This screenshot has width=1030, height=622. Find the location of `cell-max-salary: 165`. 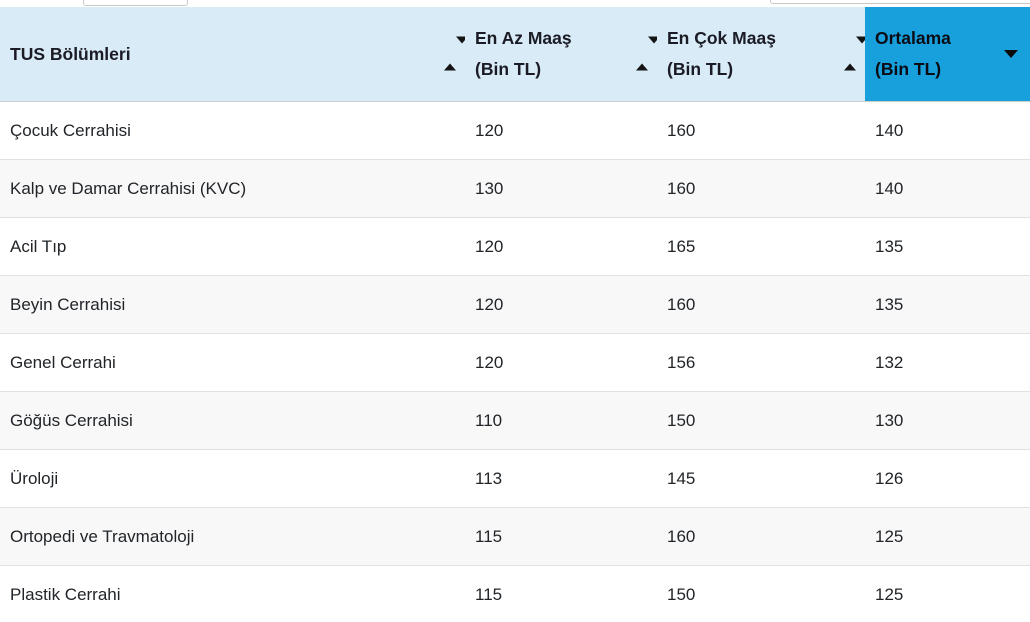

cell-max-salary: 165 is located at coordinates (761, 246).